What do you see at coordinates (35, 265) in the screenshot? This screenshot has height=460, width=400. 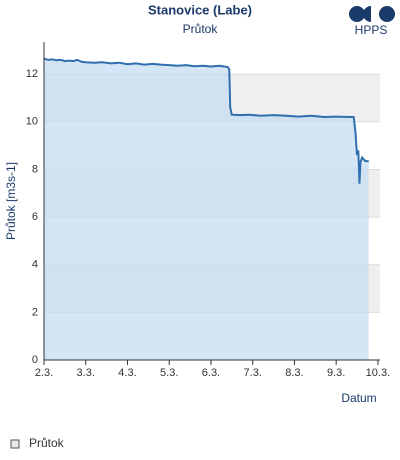 I see `y-tick-label: 4` at bounding box center [35, 265].